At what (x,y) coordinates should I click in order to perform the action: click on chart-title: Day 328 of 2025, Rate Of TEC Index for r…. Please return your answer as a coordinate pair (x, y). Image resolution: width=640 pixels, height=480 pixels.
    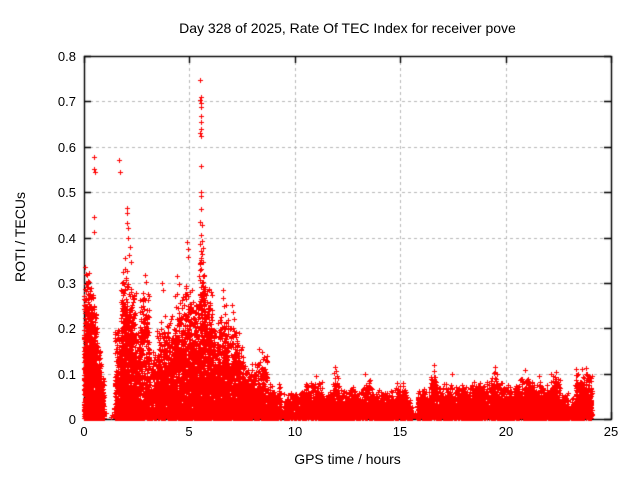
    Looking at the image, I should click on (347, 28).